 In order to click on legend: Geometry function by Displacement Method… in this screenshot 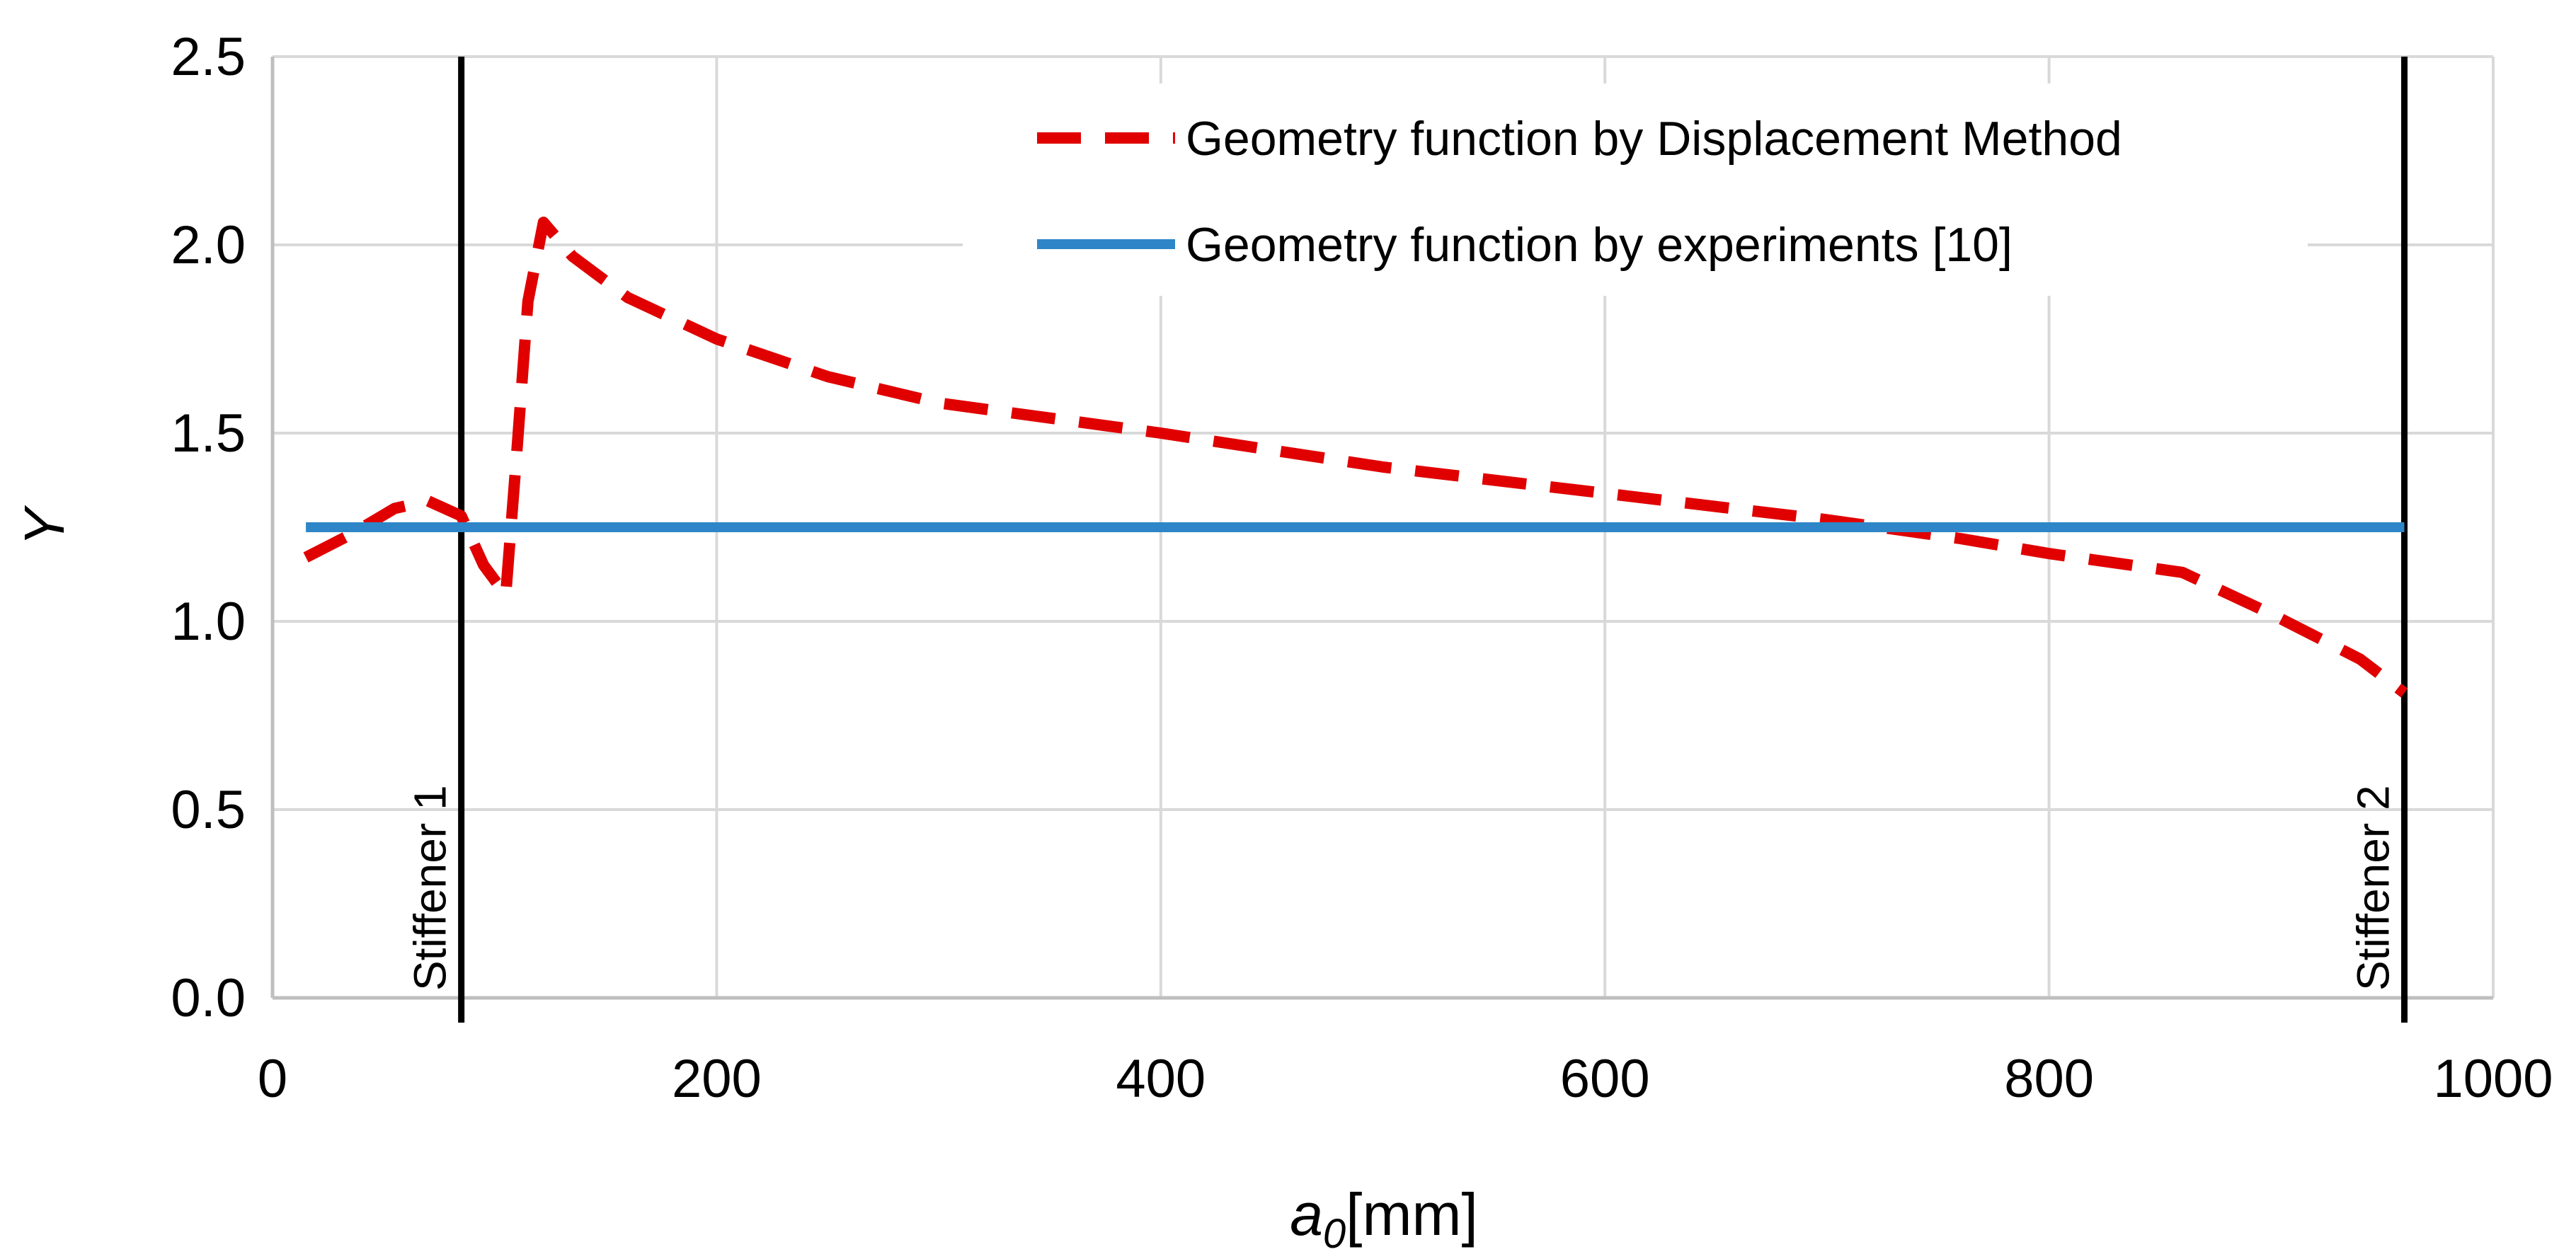, I will do `click(1635, 190)`.